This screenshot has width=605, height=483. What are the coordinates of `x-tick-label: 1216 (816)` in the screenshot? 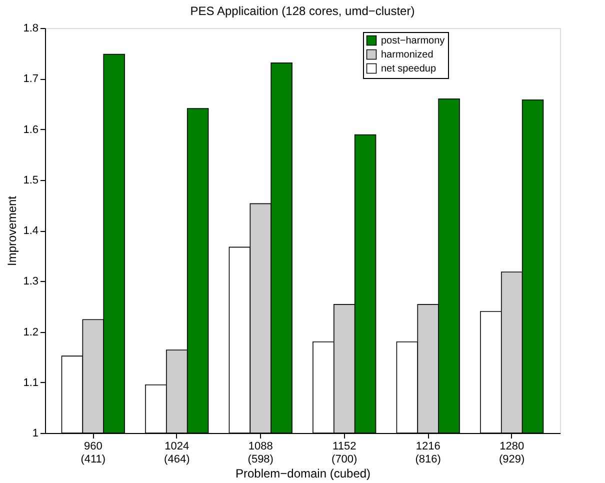 It's located at (428, 453).